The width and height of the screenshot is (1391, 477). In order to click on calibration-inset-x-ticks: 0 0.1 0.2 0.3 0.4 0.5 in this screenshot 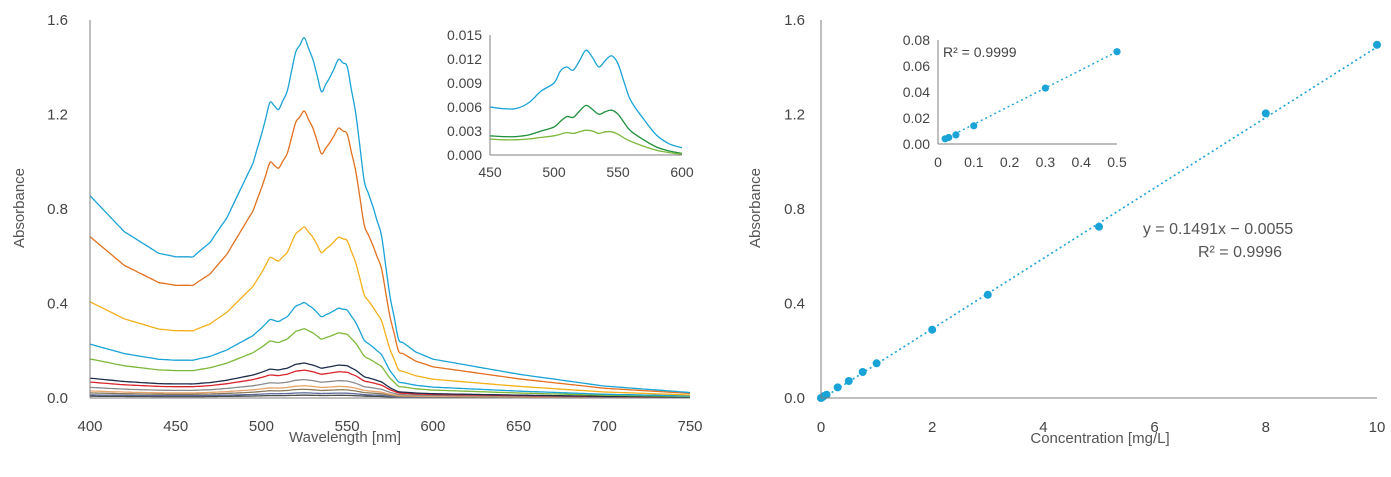, I will do `click(1030, 162)`.